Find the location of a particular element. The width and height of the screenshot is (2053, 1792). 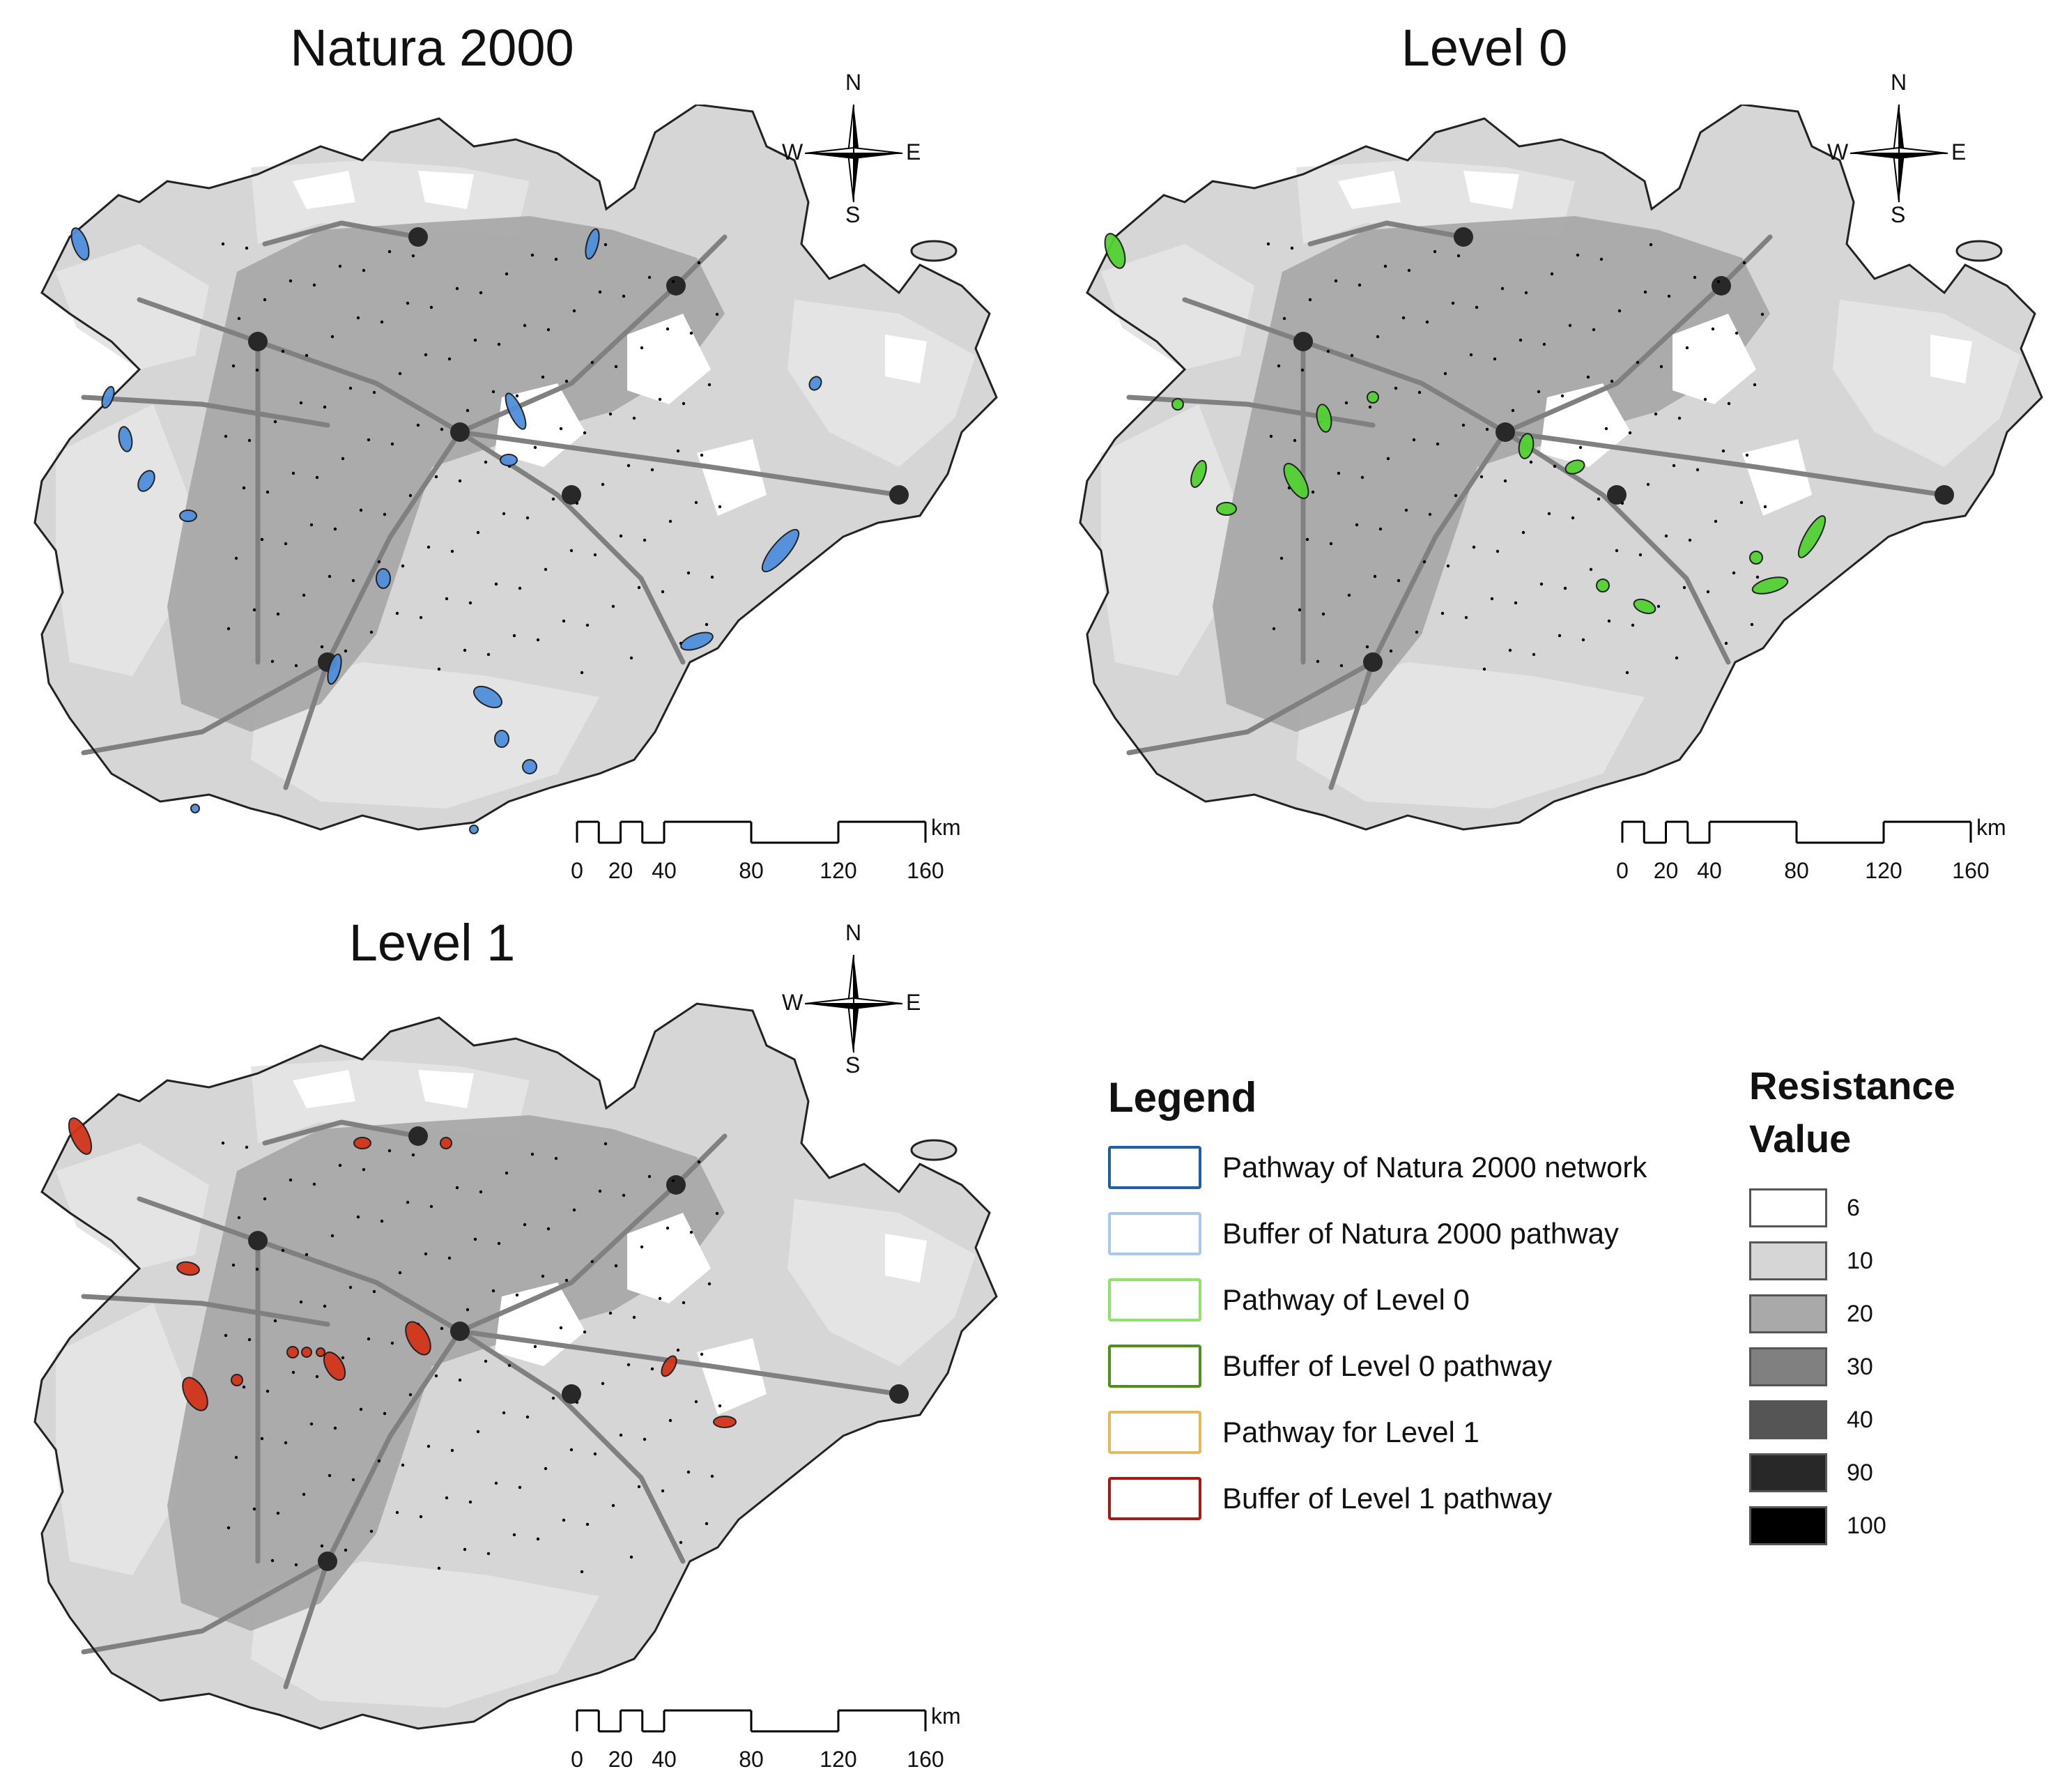

road-corridor is located at coordinates (1345, 366).